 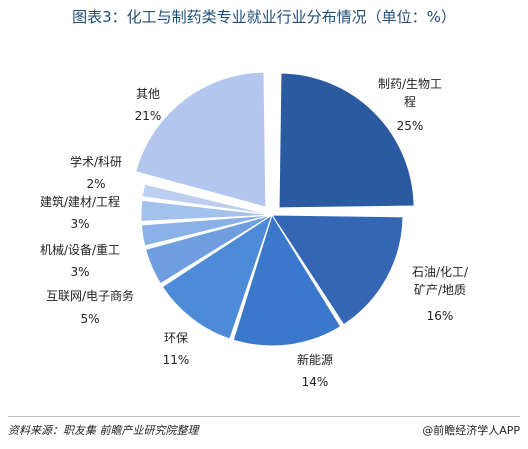 I want to click on slice-name-6-line-1: 机械/设备/重工, so click(x=80, y=249).